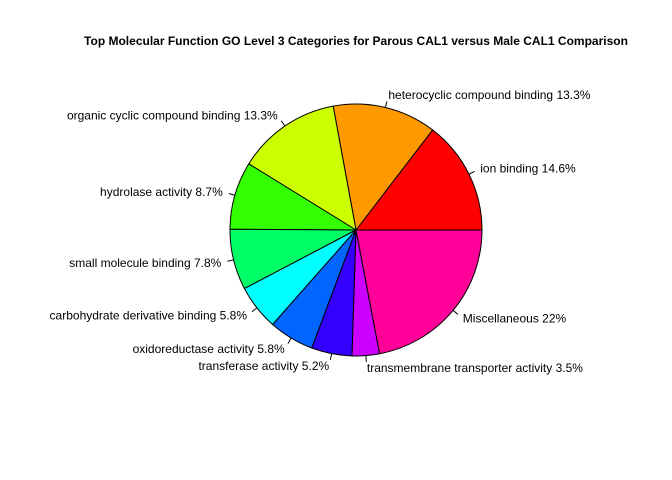  Describe the element at coordinates (419, 292) in the screenshot. I see `pie-slice-miscellaneous` at that location.